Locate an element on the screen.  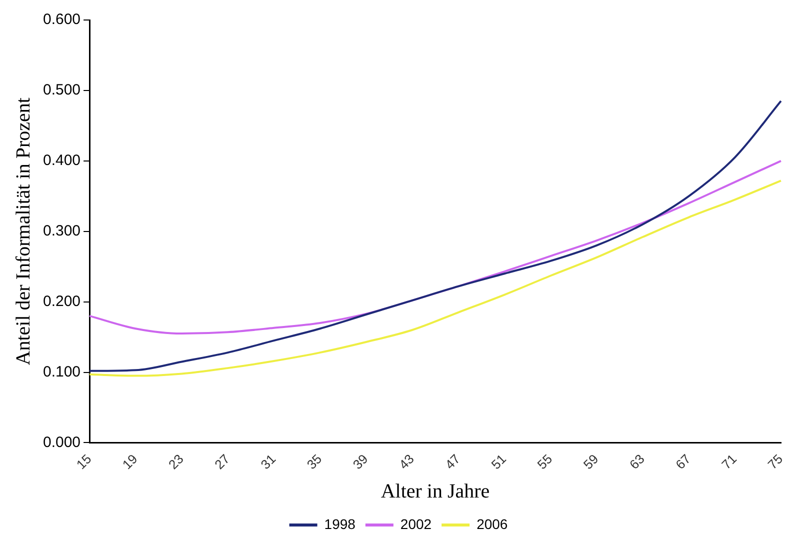
y-tick-label: 0.400 is located at coordinates (61, 161).